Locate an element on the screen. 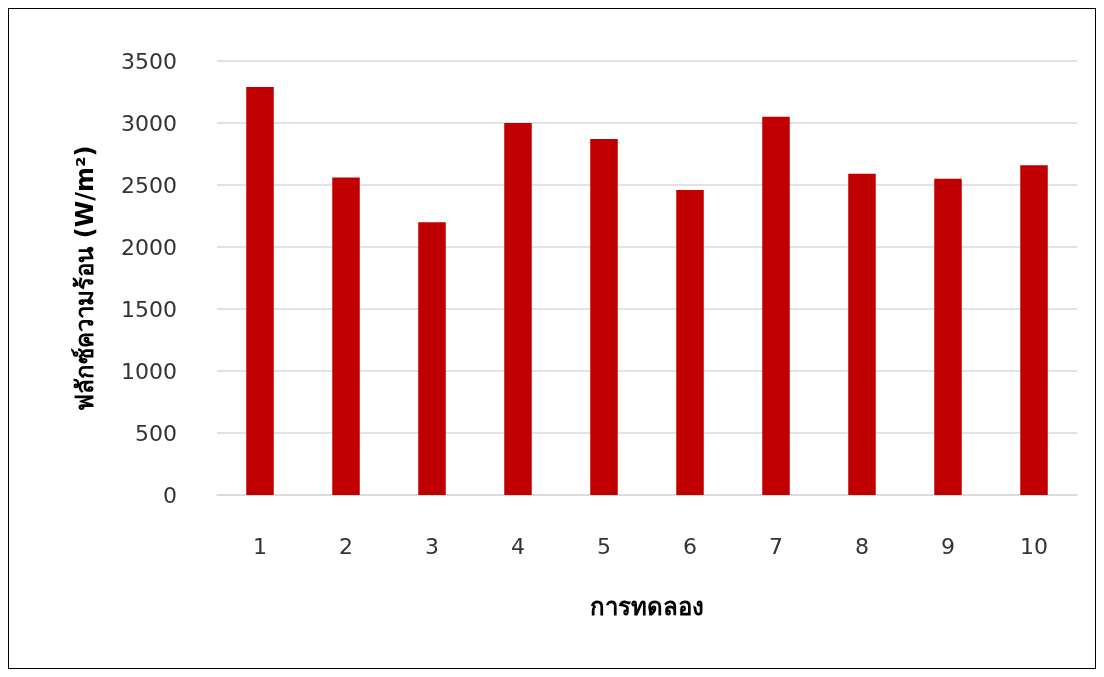  y-axis-title: ฟลักซ์ความร้อน (W/m²) is located at coordinates (85, 278).